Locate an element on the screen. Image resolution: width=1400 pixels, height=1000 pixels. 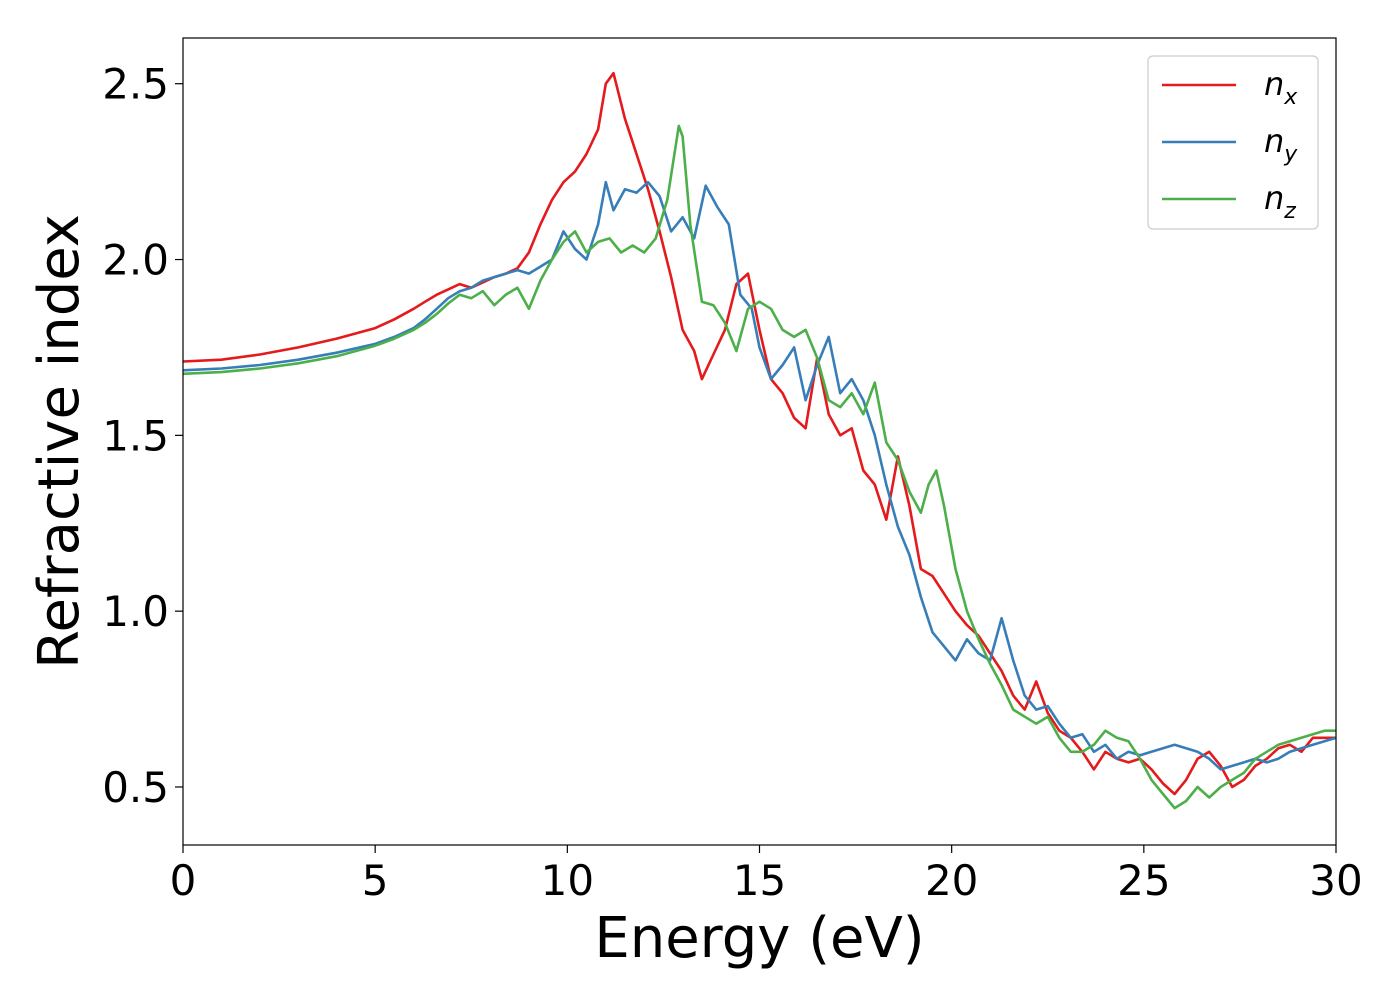
legend-label-y: ny is located at coordinates (1281, 144).